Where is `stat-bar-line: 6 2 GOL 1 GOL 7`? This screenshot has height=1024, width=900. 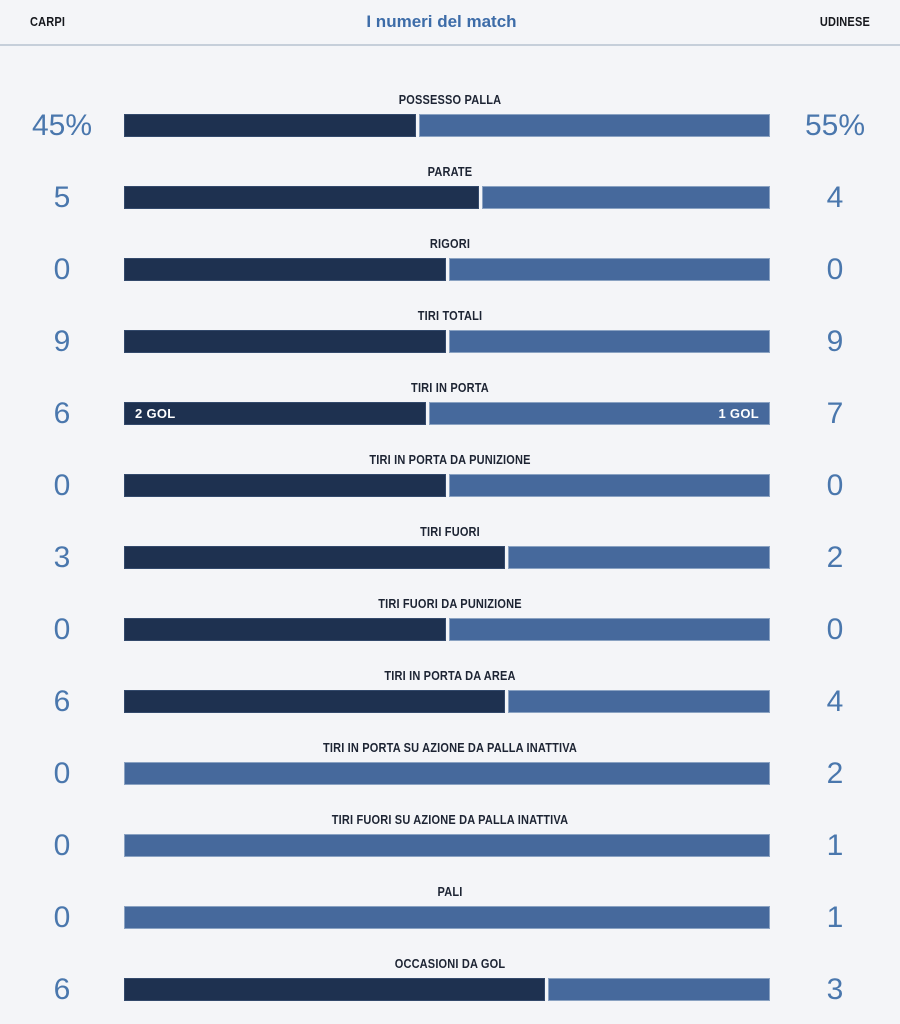
stat-bar-line: 6 2 GOL 1 GOL 7 is located at coordinates (450, 413).